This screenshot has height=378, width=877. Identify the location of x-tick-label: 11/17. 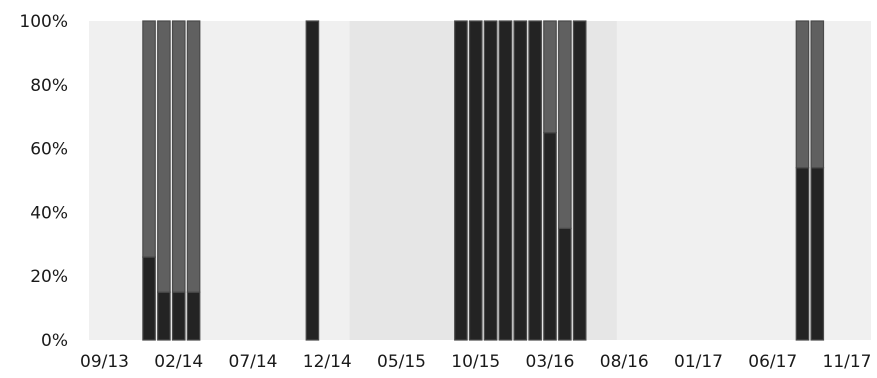
(847, 362).